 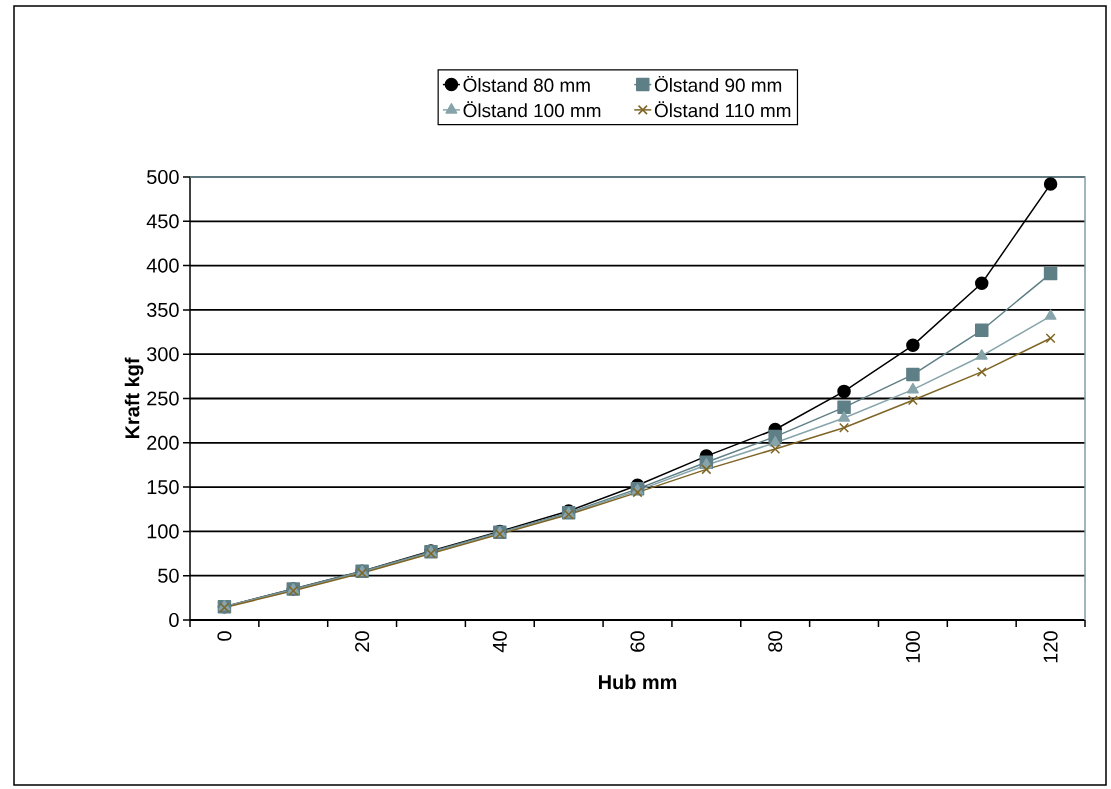 What do you see at coordinates (163, 309) in the screenshot?
I see `y-tick-label: 350` at bounding box center [163, 309].